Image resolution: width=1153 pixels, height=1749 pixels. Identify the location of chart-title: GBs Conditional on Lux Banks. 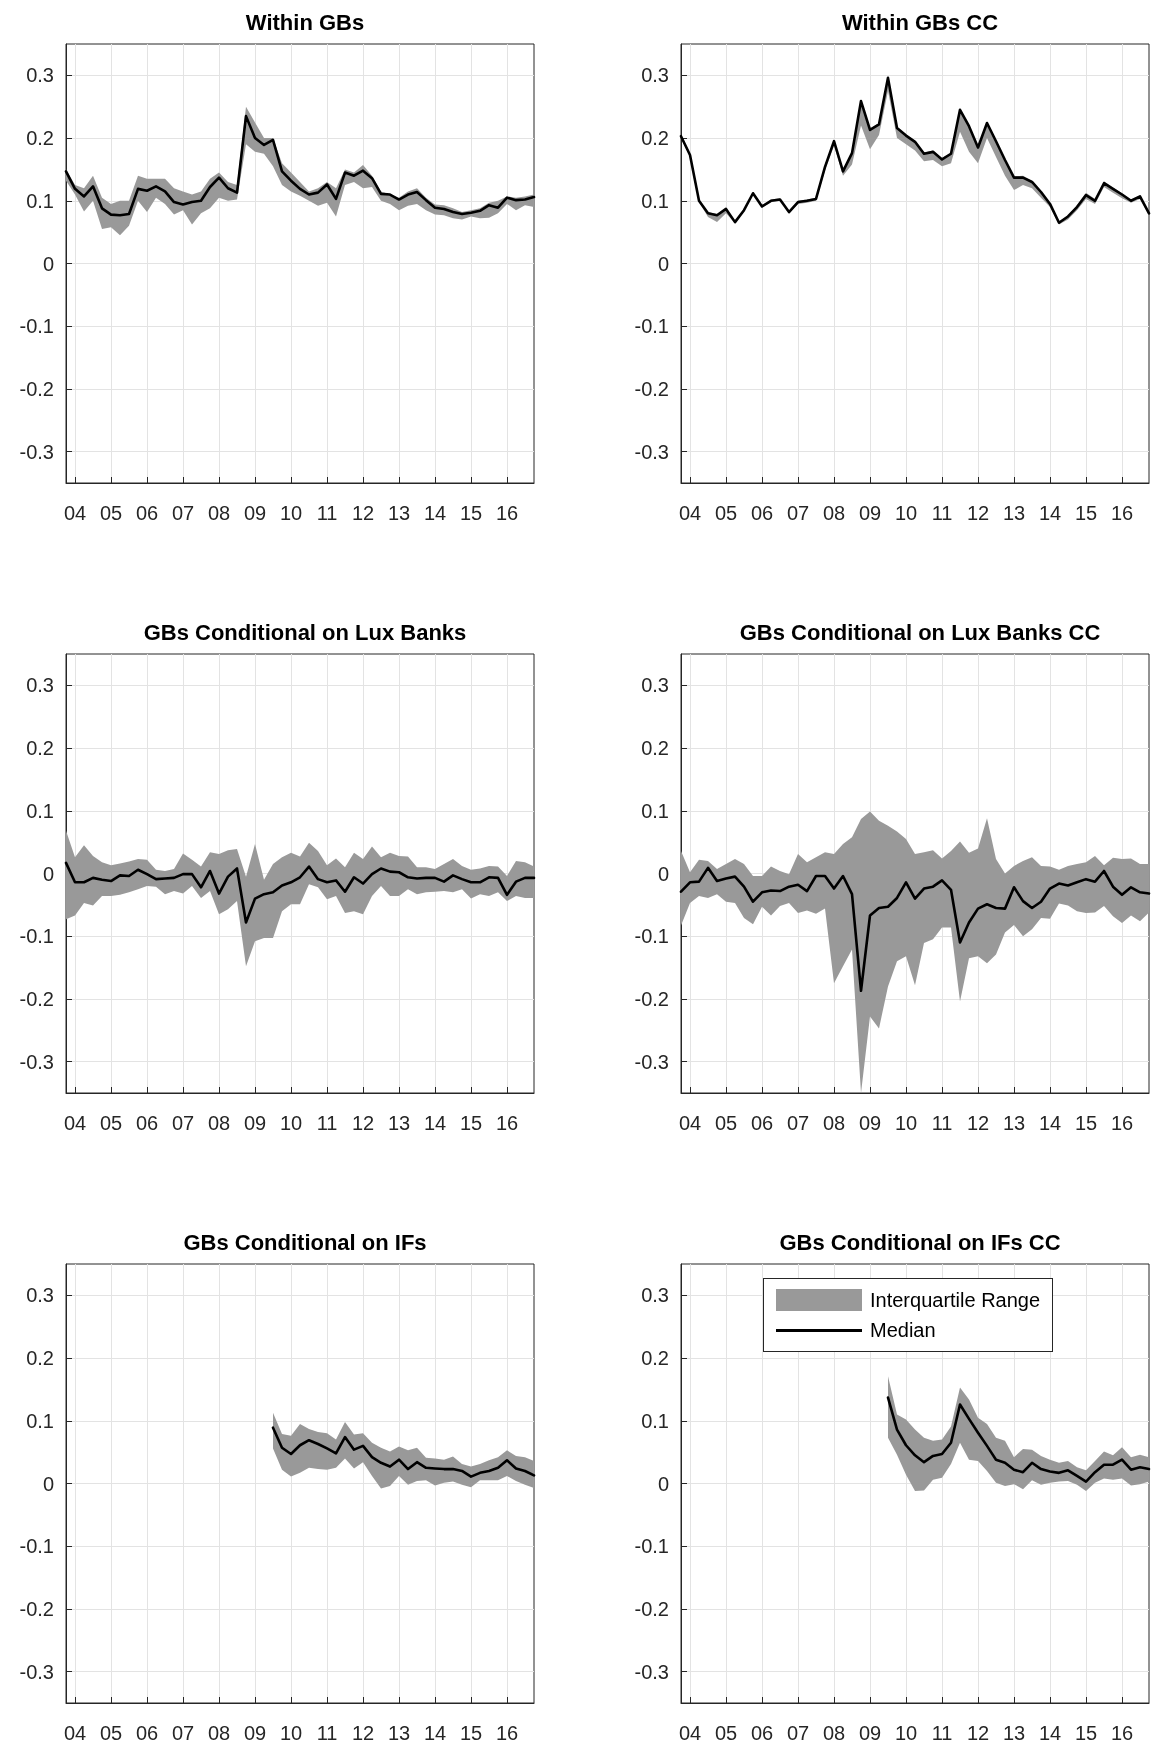
(305, 632).